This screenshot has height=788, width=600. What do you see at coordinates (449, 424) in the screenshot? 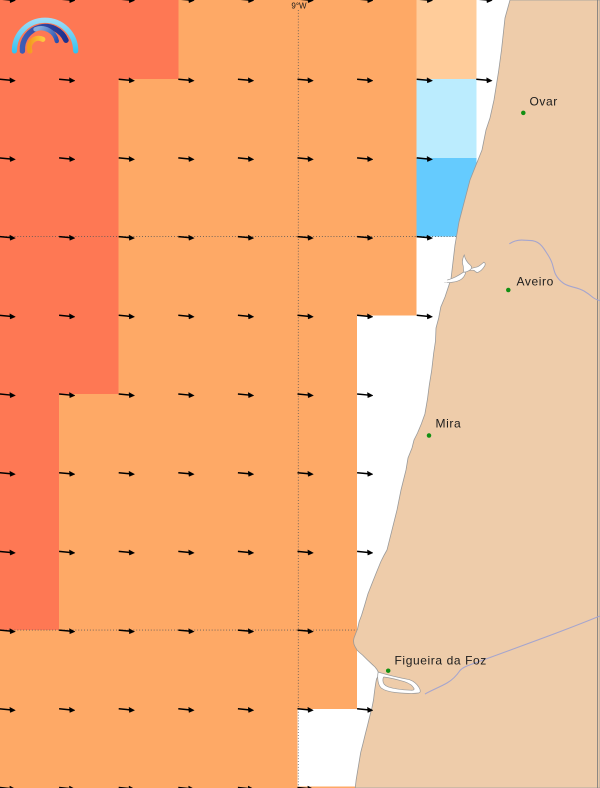
I see `svg-text: Mira` at bounding box center [449, 424].